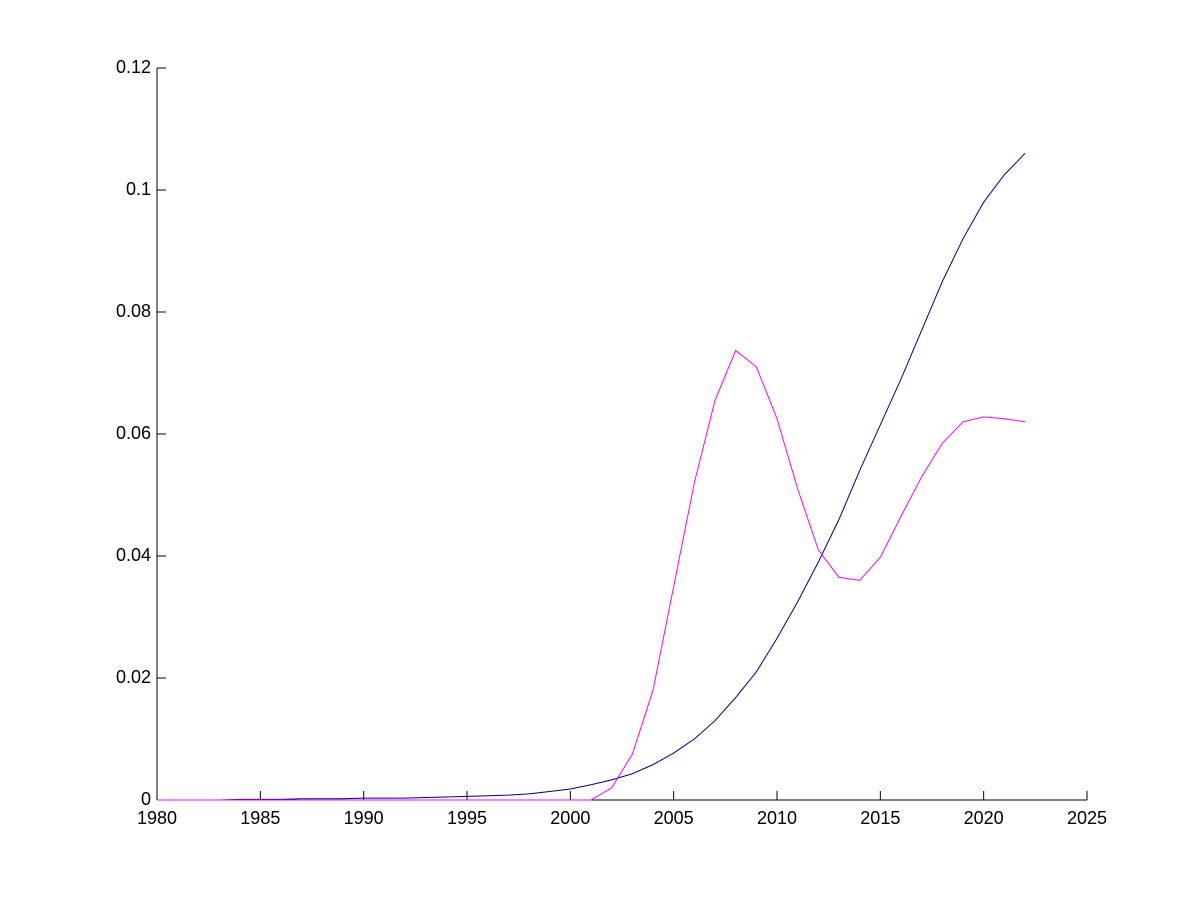  What do you see at coordinates (133, 677) in the screenshot?
I see `y-tick-label: 0.02` at bounding box center [133, 677].